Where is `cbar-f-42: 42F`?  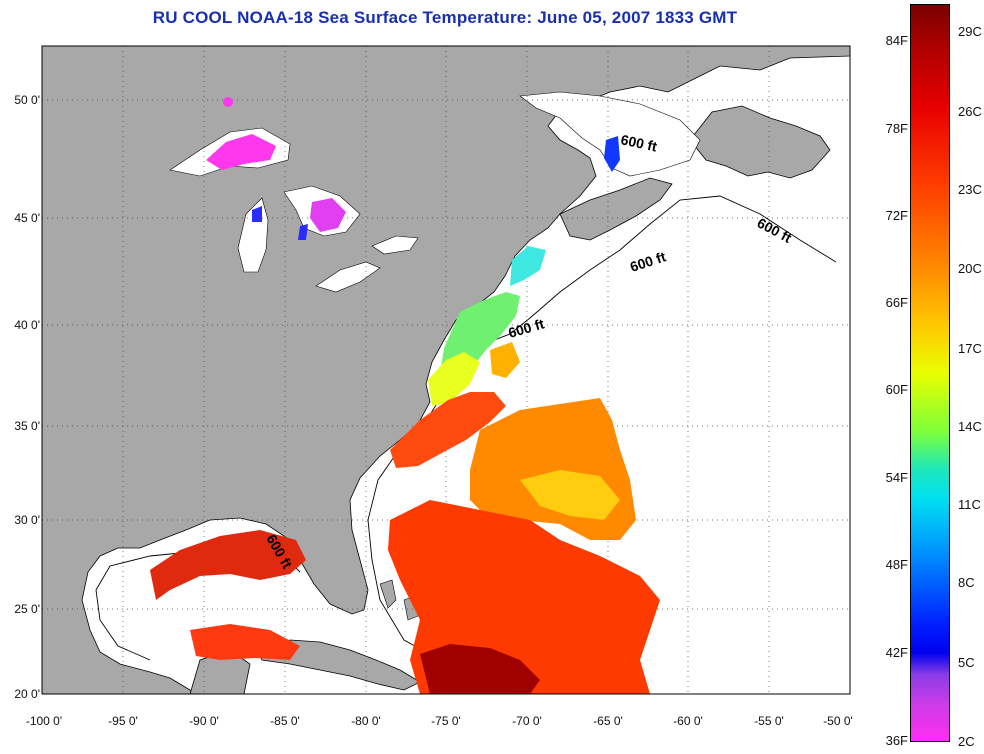 cbar-f-42: 42F is located at coordinates (896, 652).